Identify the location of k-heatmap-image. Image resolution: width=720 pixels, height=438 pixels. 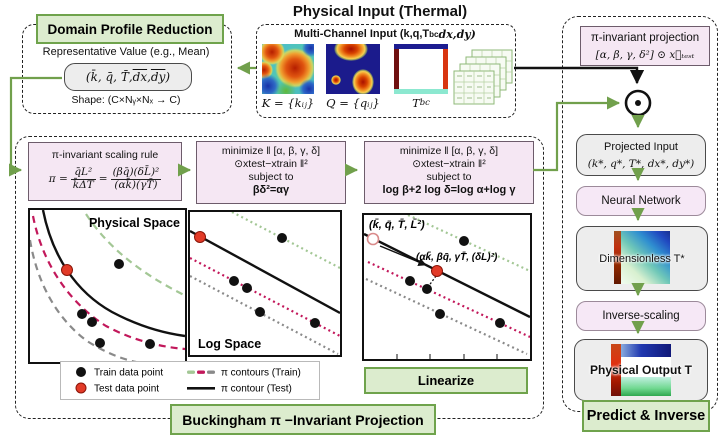
(288, 69).